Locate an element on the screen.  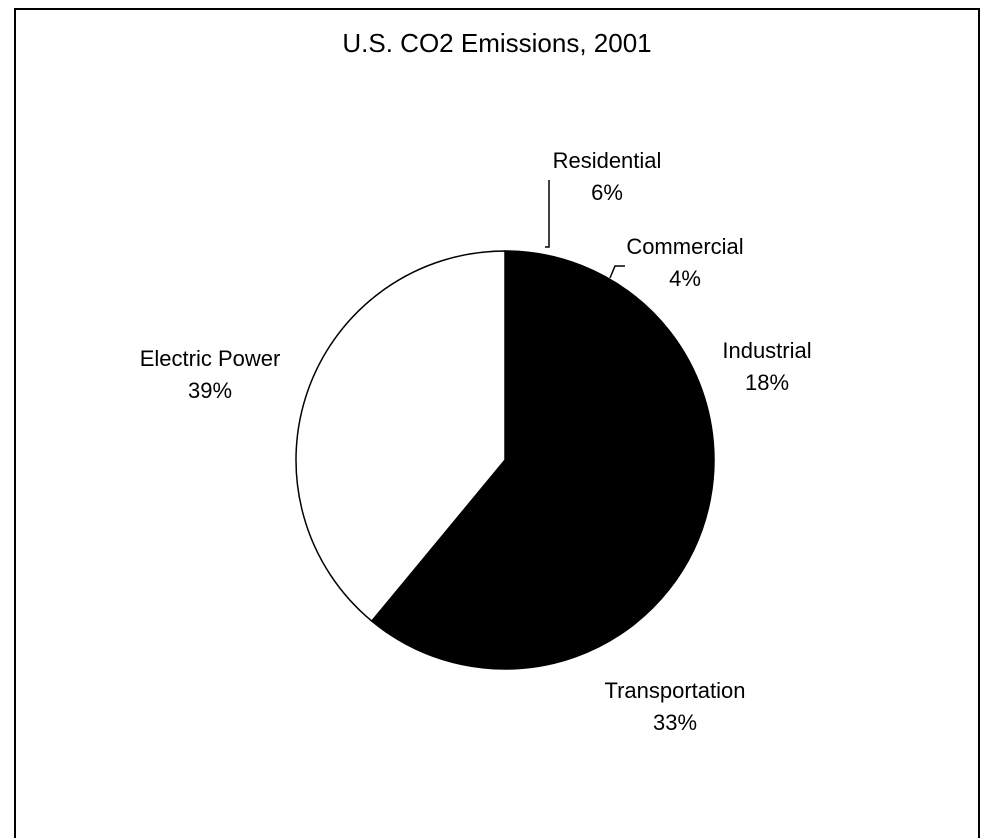
slice-percent-transportation: 33% is located at coordinates (675, 722).